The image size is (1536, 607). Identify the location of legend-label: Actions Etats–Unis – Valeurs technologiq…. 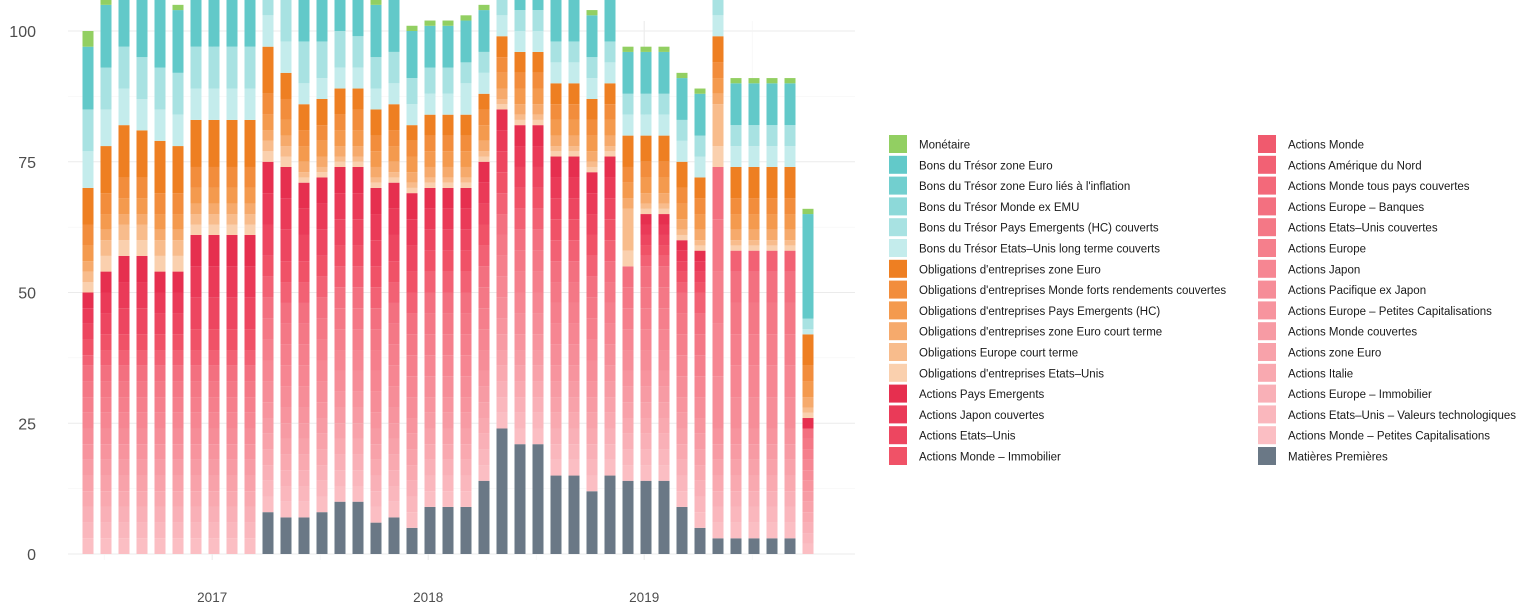
(1402, 416).